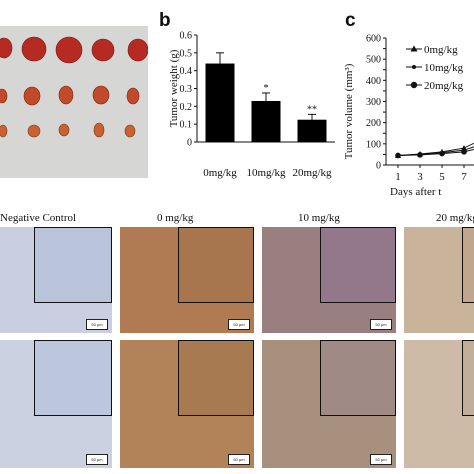 This screenshot has width=474, height=474. I want to click on x-tick-label: 7, so click(464, 177).